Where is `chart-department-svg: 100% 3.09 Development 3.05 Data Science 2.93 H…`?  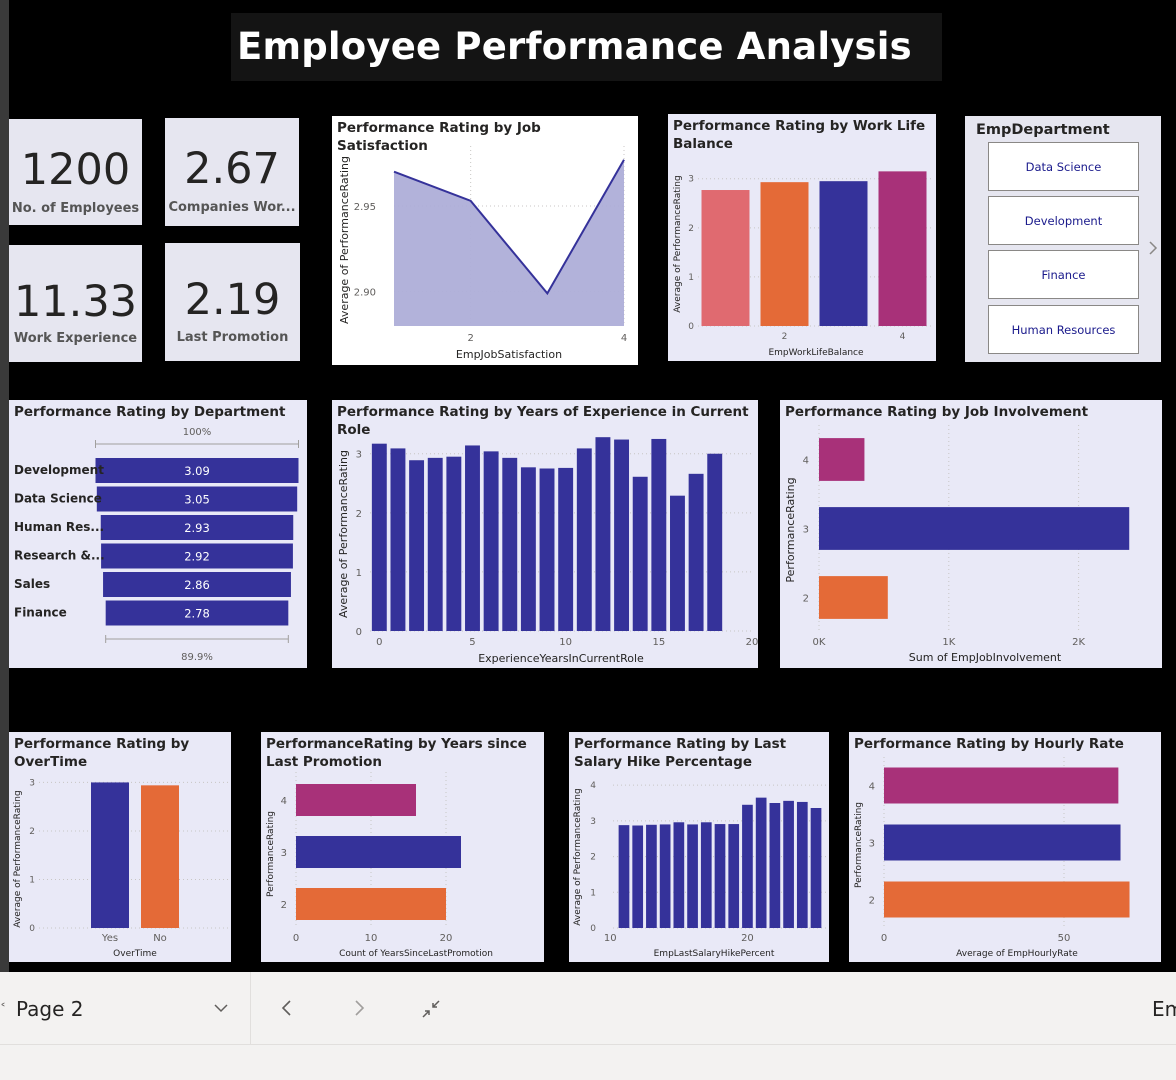 chart-department-svg: 100% 3.09 Development 3.05 Data Science 2.93 H… is located at coordinates (156, 545).